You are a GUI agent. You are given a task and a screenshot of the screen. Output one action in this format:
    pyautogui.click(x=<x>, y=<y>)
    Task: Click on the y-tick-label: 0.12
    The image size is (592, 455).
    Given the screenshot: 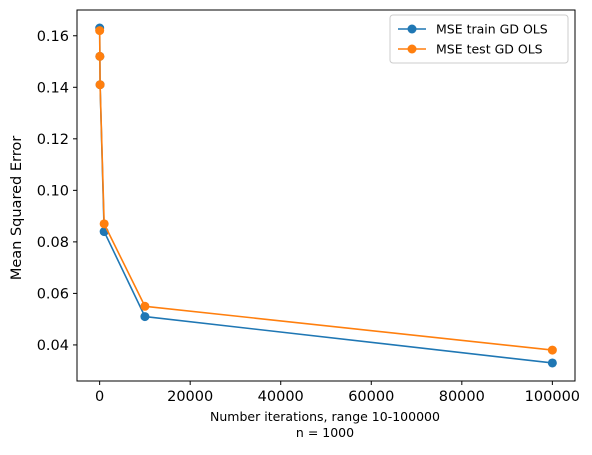 What is the action you would take?
    pyautogui.click(x=53, y=140)
    